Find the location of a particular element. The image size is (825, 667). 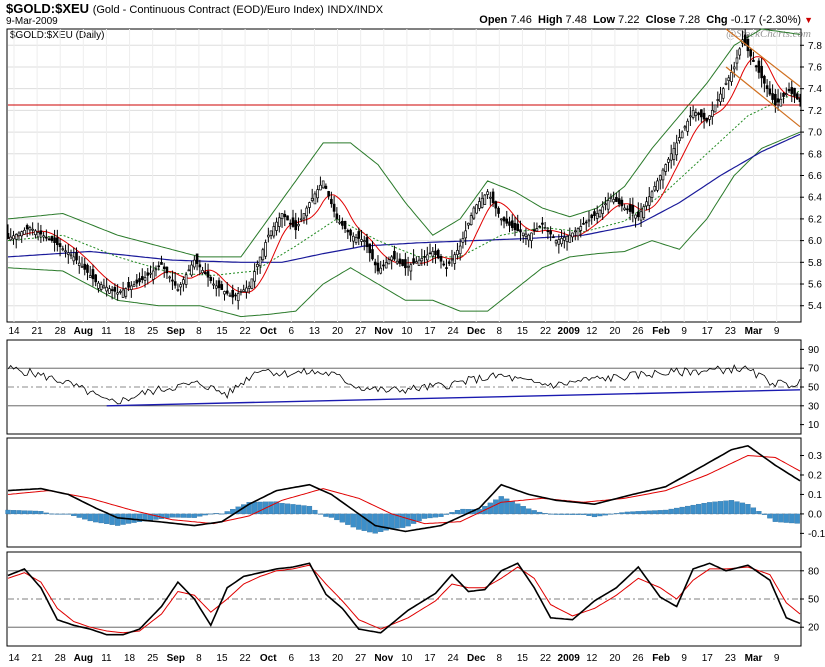

price-y-tick-label: 6.8 is located at coordinates (815, 154).